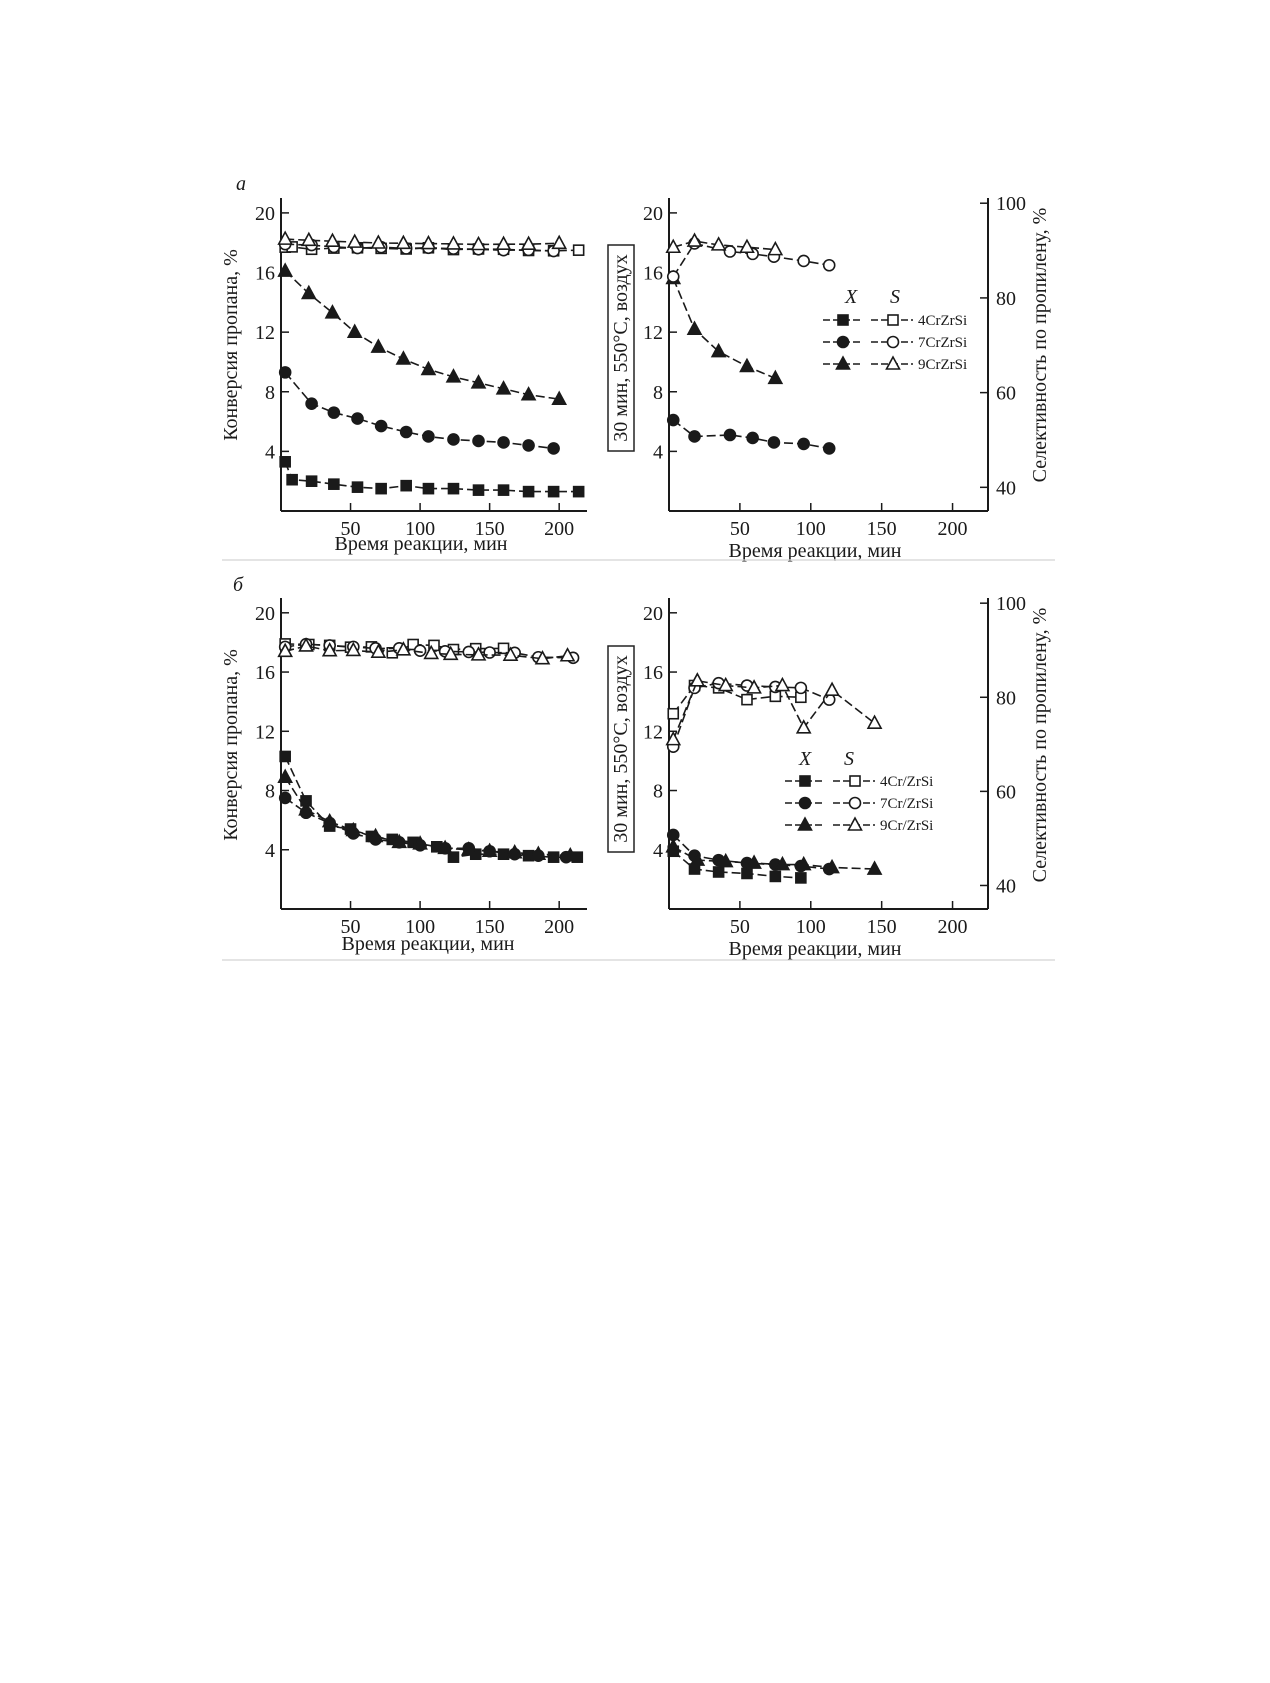  What do you see at coordinates (942, 343) in the screenshot?
I see `legend-label: 7CrZrSi` at bounding box center [942, 343].